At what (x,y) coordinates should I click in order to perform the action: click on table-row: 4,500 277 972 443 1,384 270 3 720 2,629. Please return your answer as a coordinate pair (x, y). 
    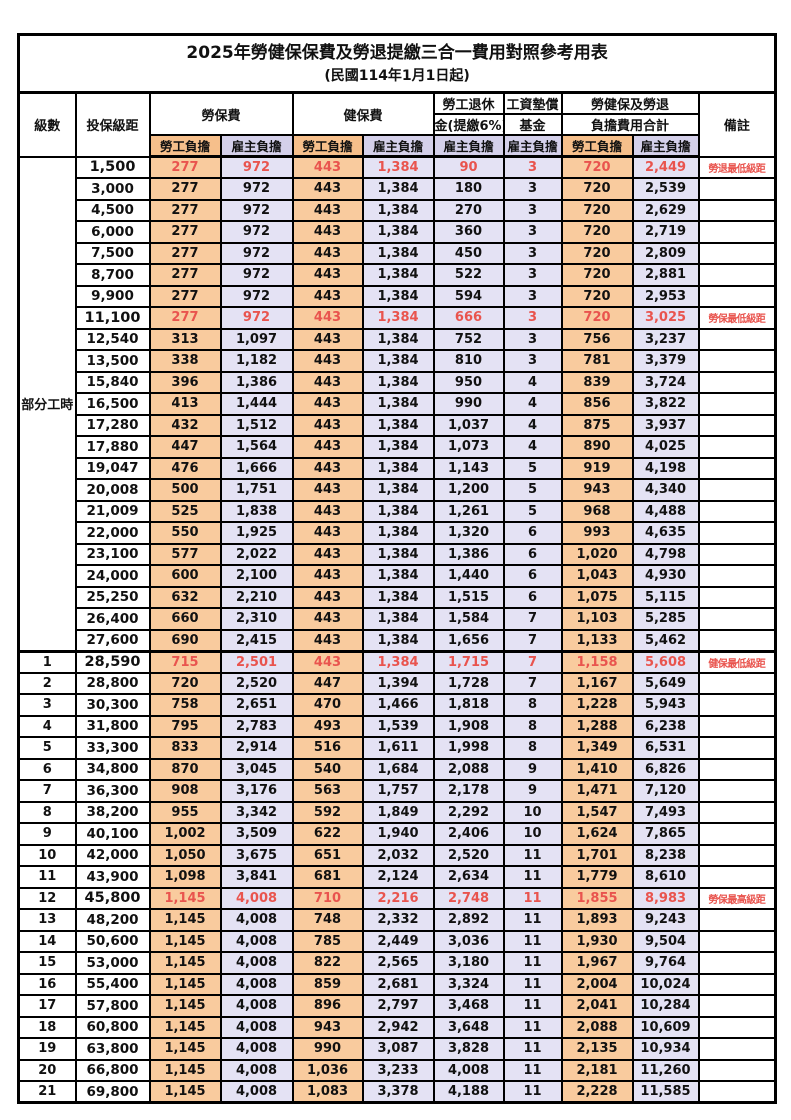
    Looking at the image, I should click on (398, 210).